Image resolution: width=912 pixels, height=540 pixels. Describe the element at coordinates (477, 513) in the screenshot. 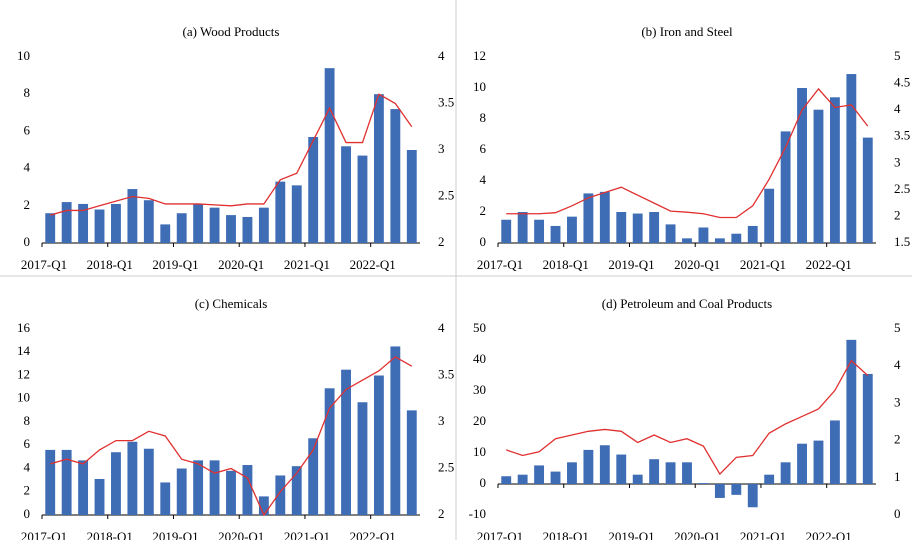

I see `y-tick-label: -10` at that location.